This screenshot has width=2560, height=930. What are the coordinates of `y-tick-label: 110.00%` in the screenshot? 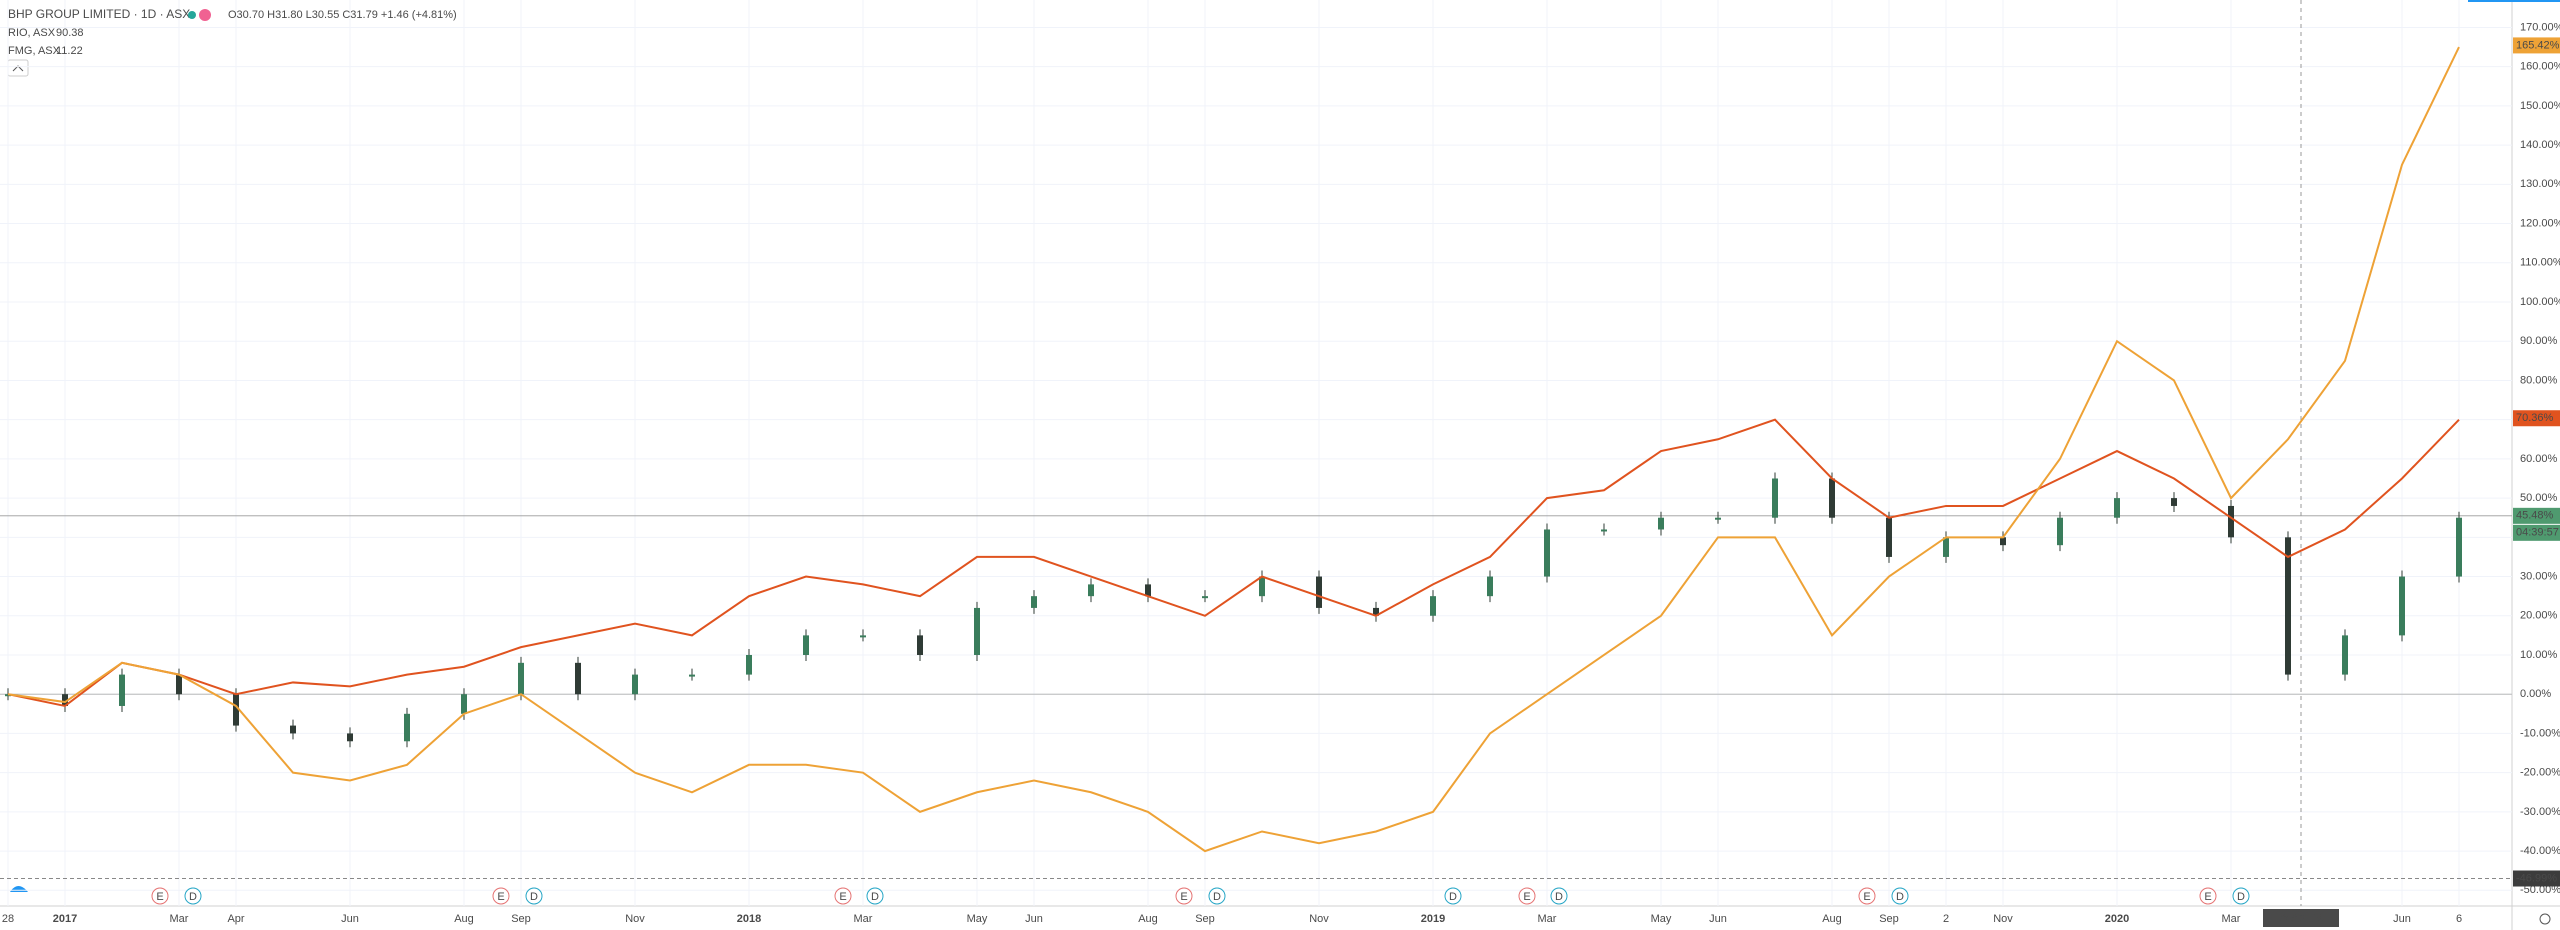 It's located at (2540, 263).